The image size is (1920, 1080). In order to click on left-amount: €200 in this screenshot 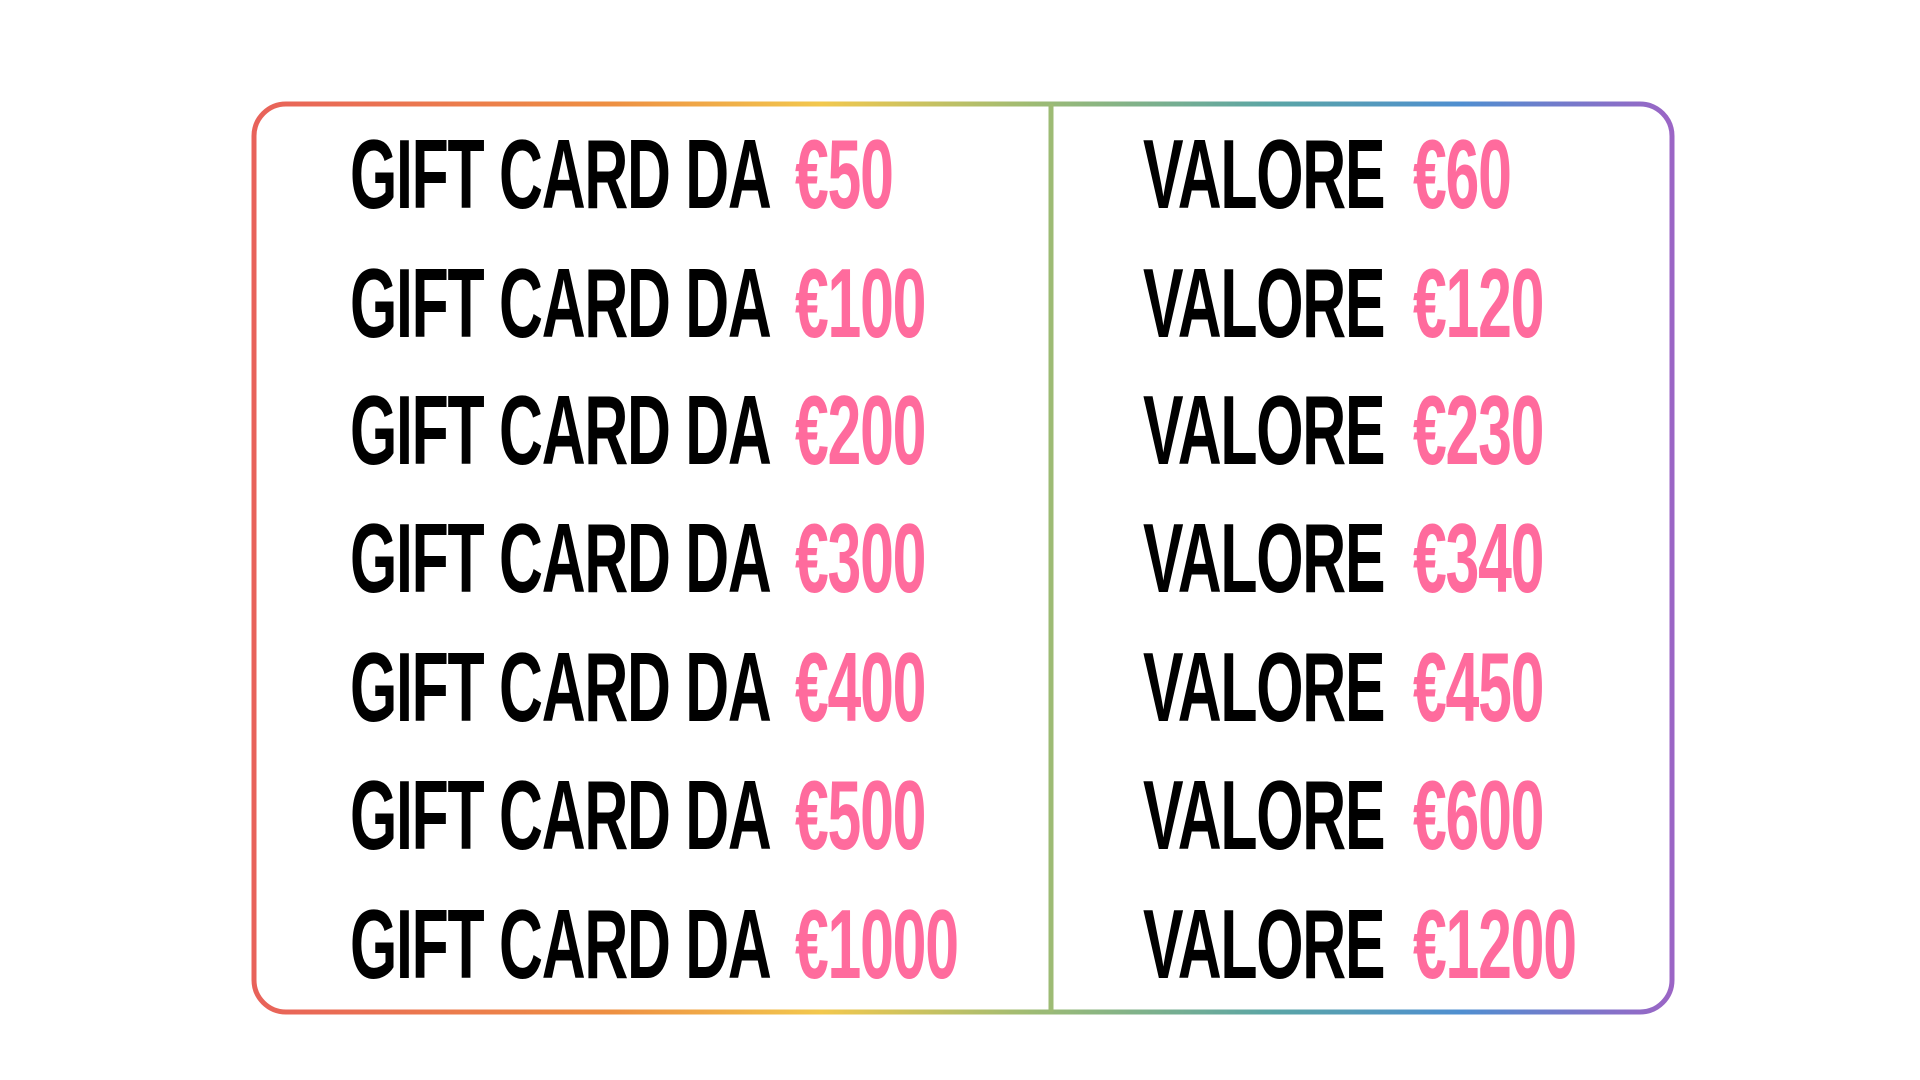, I will do `click(860, 430)`.